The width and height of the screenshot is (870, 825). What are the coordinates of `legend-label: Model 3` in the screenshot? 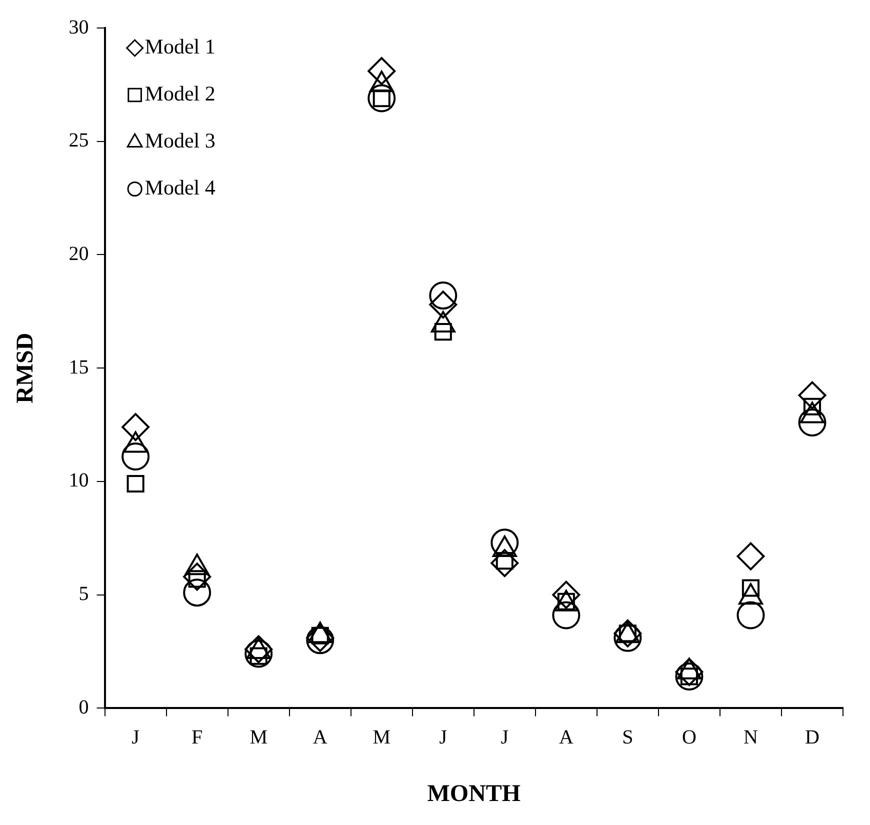 It's located at (180, 140).